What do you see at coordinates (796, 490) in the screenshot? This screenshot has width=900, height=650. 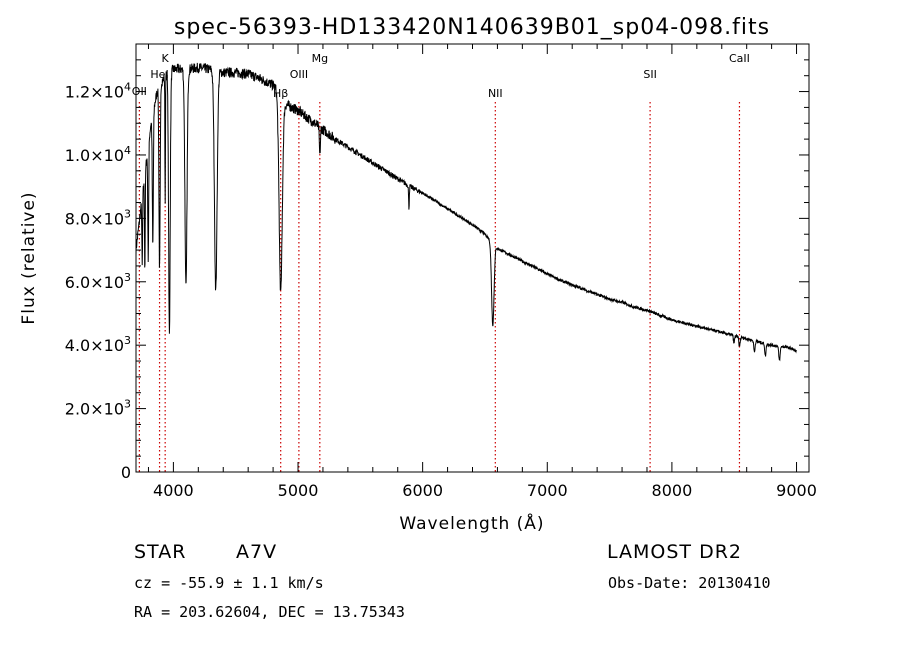 I see `x-tick-label: 9000` at bounding box center [796, 490].